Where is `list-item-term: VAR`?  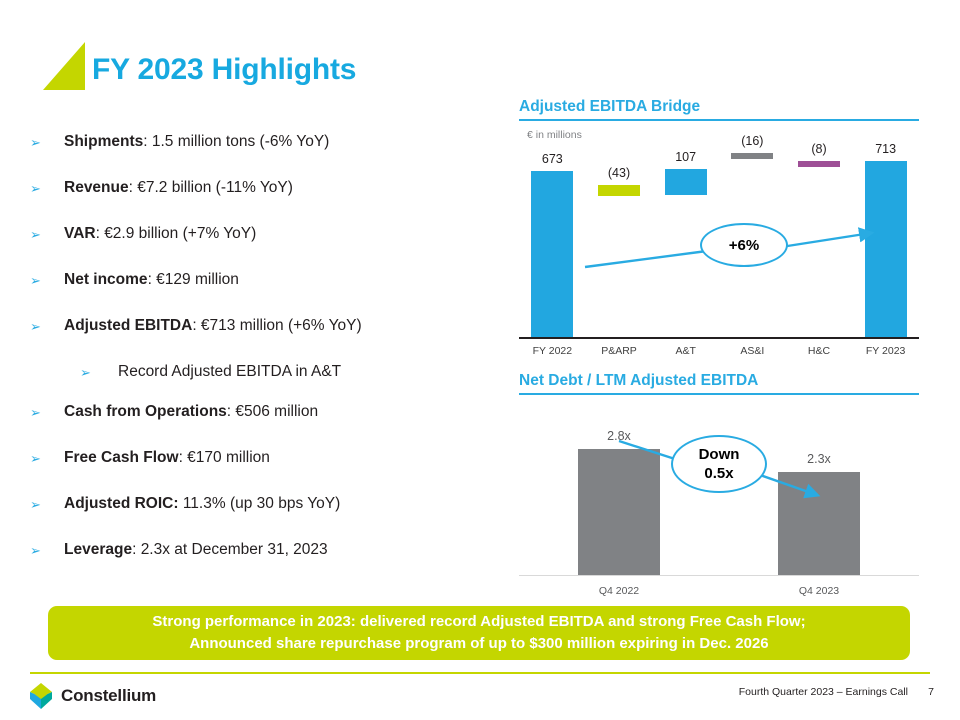
list-item-term: VAR is located at coordinates (80, 233).